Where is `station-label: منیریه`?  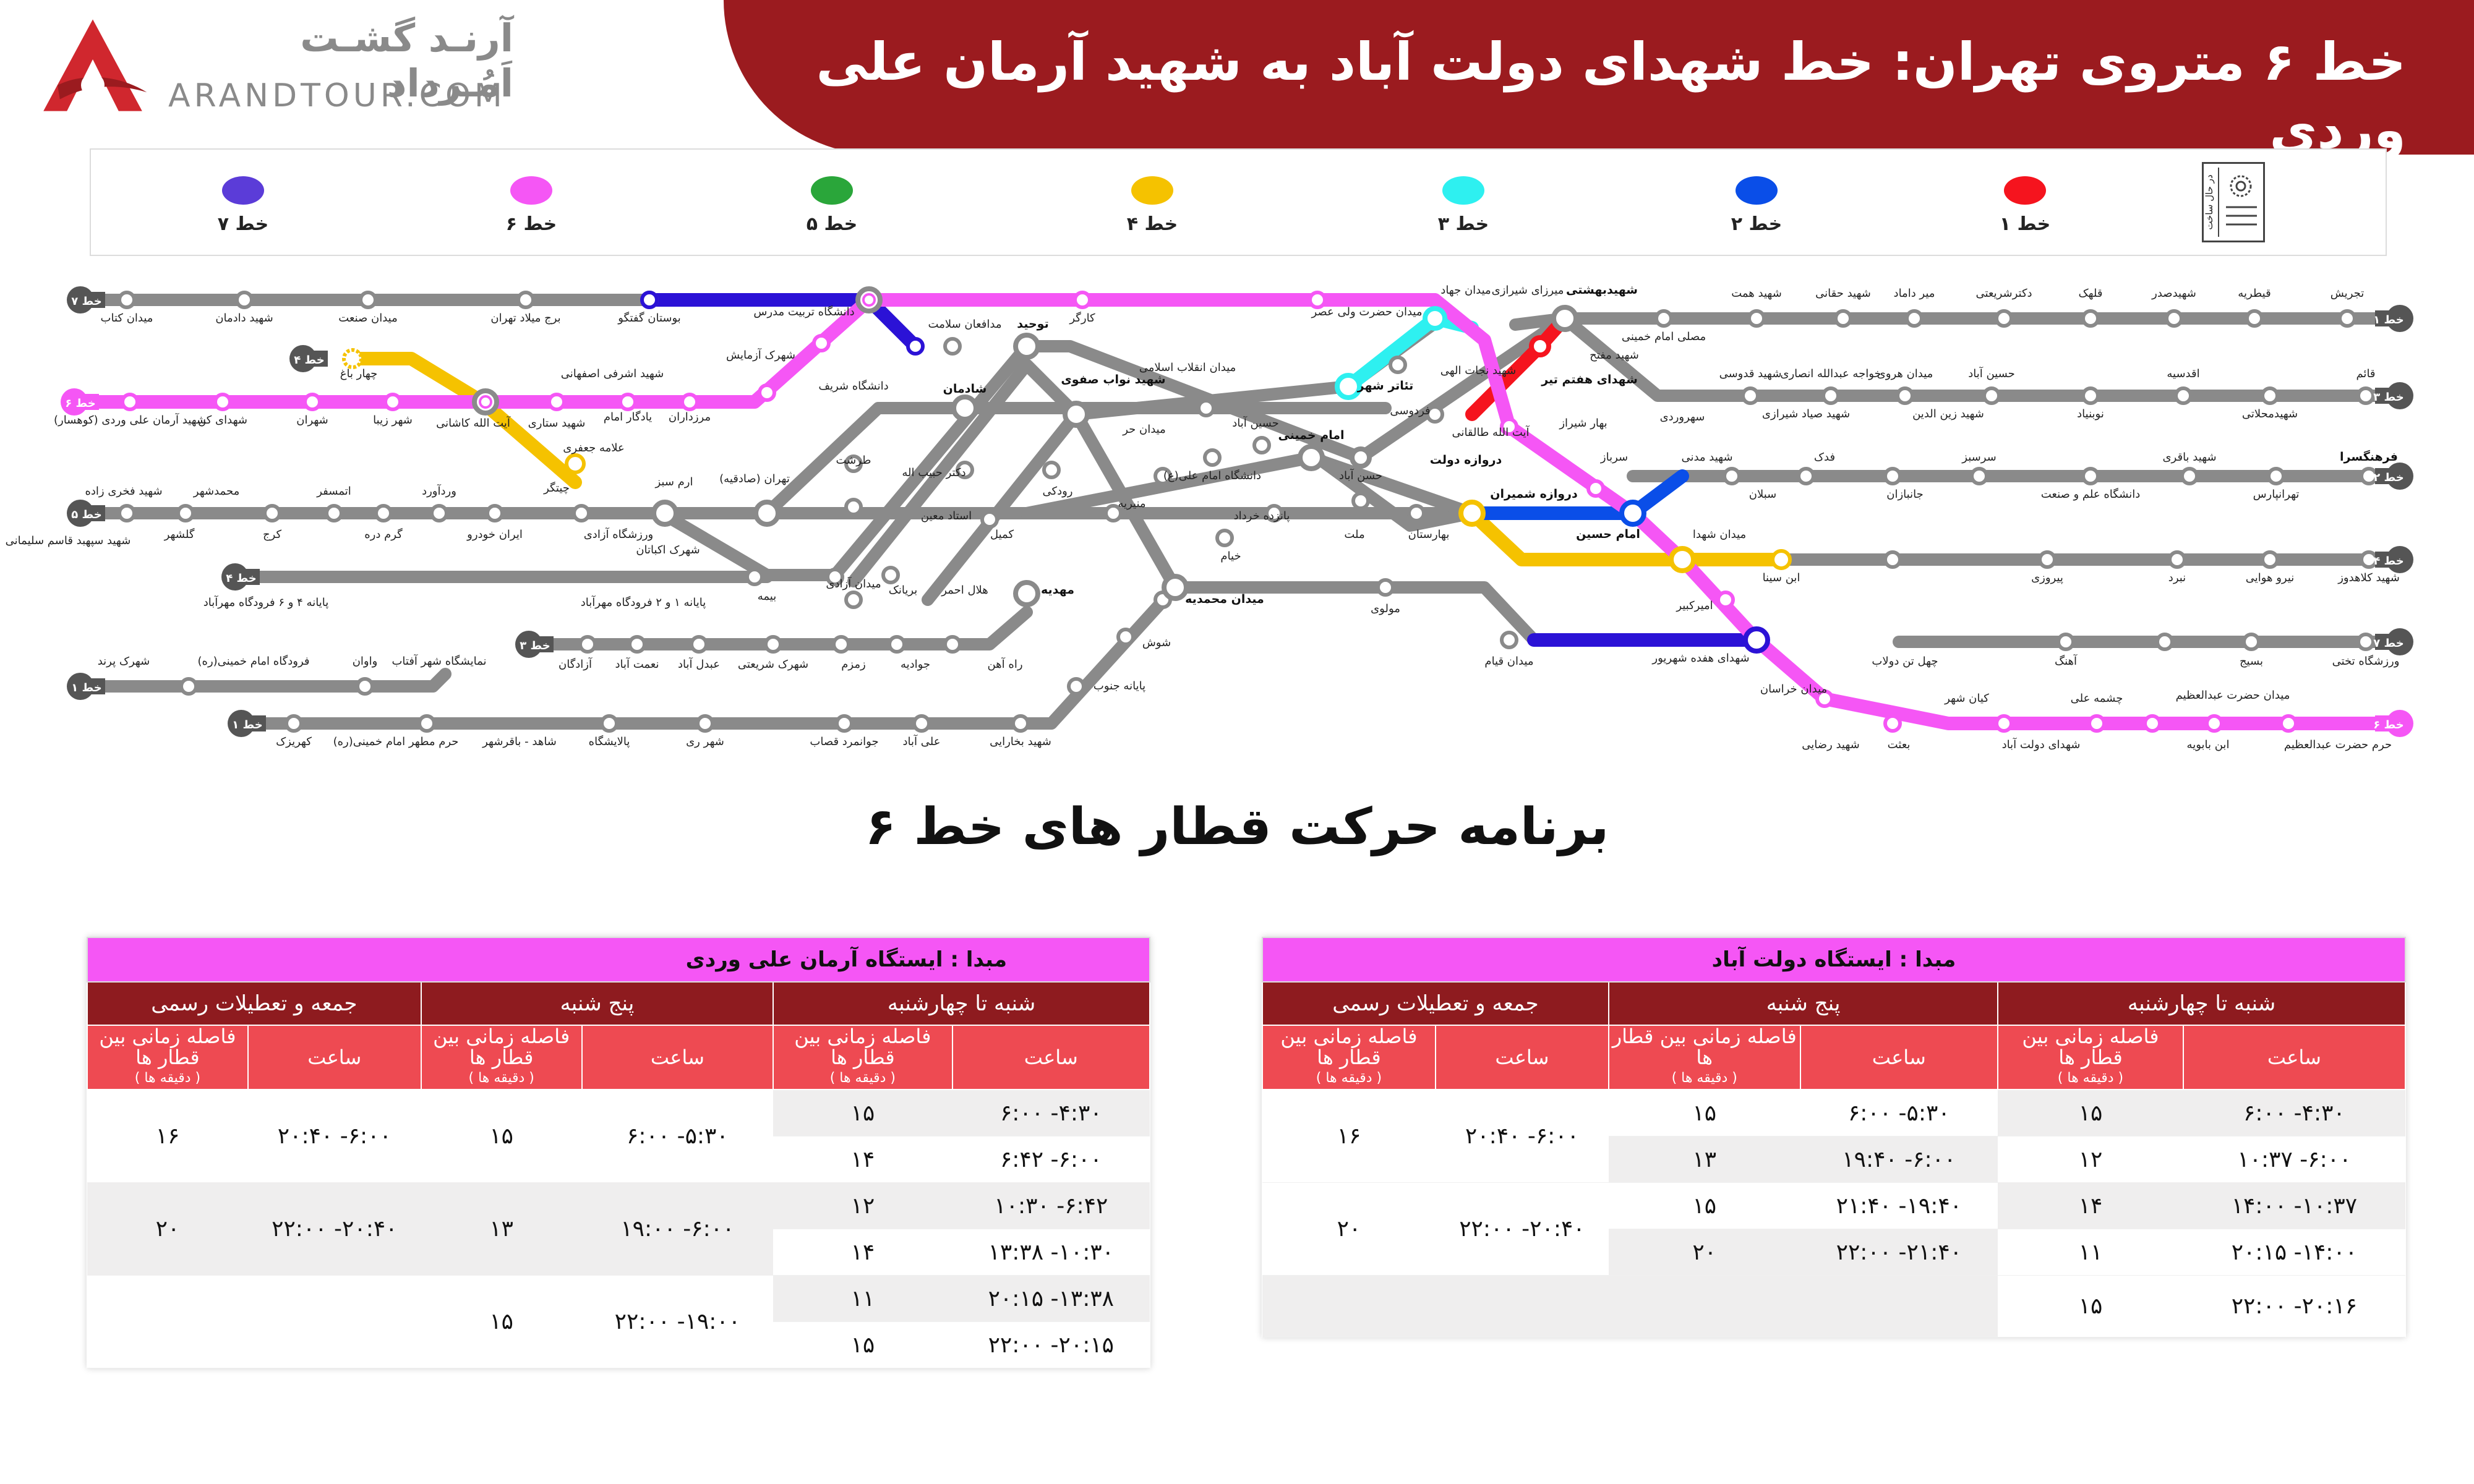
station-label: منیریه is located at coordinates (1131, 503).